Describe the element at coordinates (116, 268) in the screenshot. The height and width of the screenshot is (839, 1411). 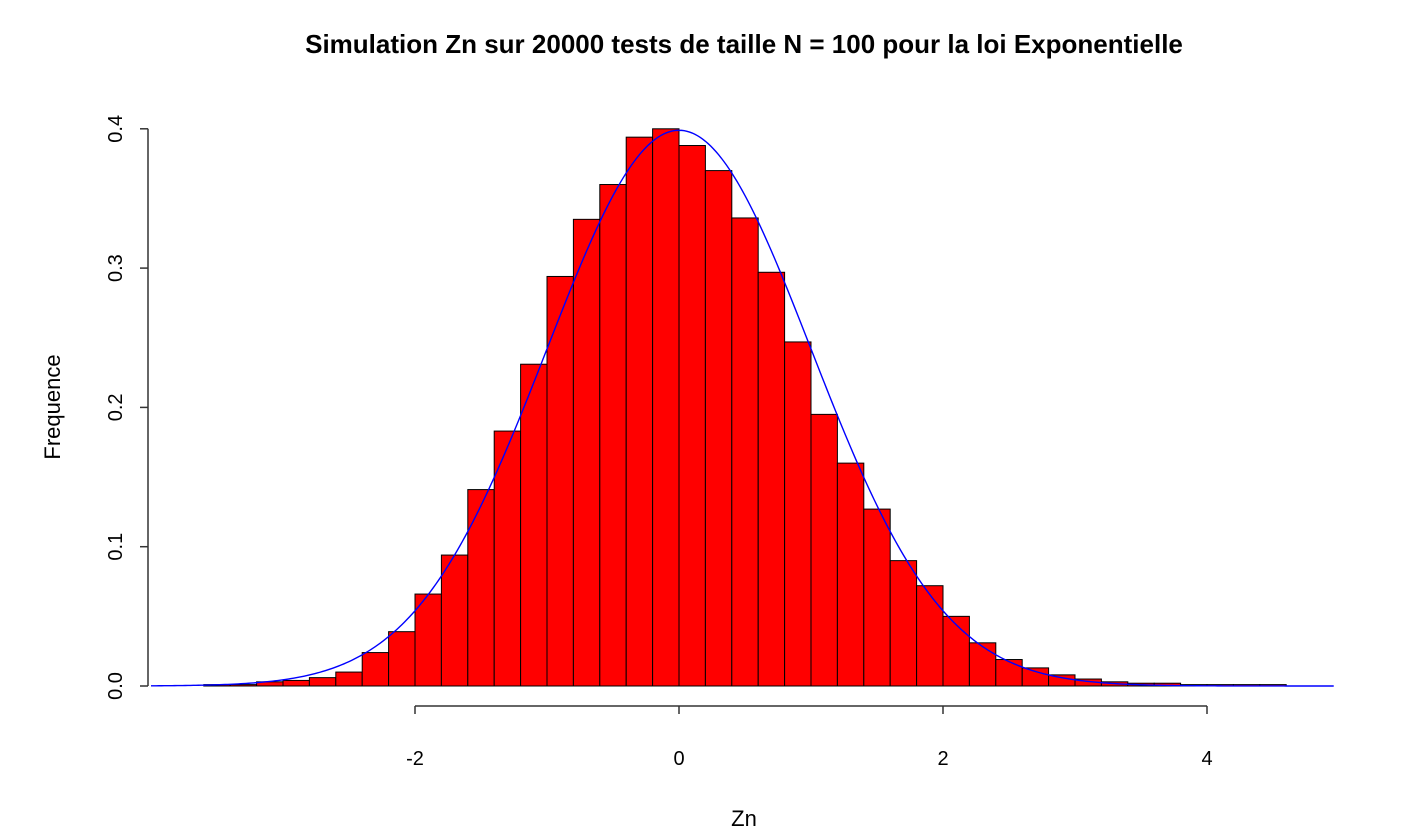
I see `y-tick-label: 0.3` at that location.